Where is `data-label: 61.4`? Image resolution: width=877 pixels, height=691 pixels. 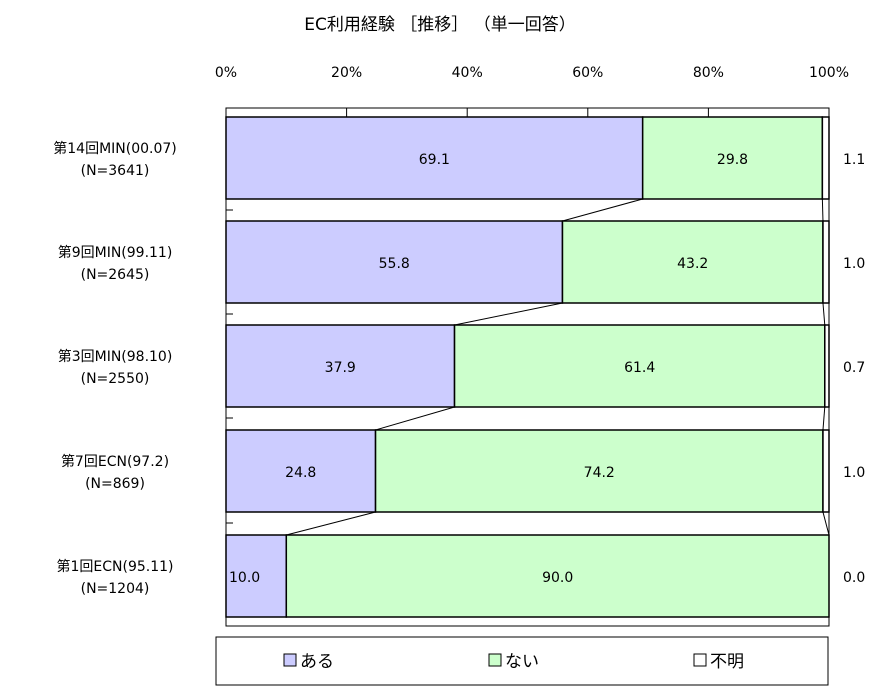 data-label: 61.4 is located at coordinates (639, 368).